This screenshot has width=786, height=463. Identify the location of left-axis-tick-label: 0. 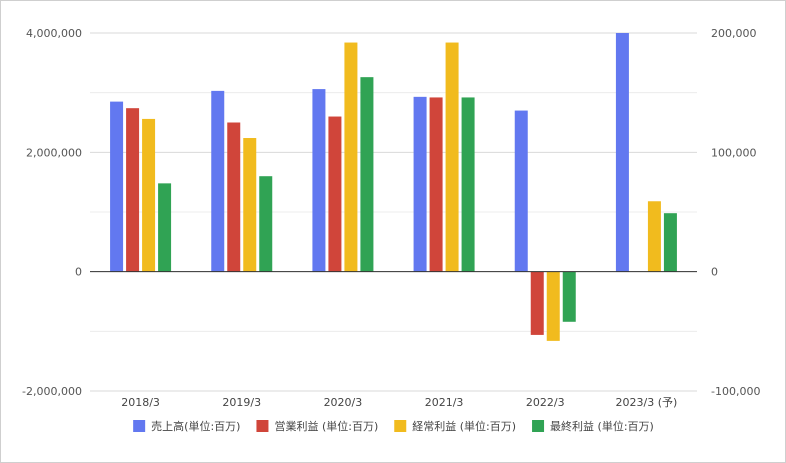
(78, 272).